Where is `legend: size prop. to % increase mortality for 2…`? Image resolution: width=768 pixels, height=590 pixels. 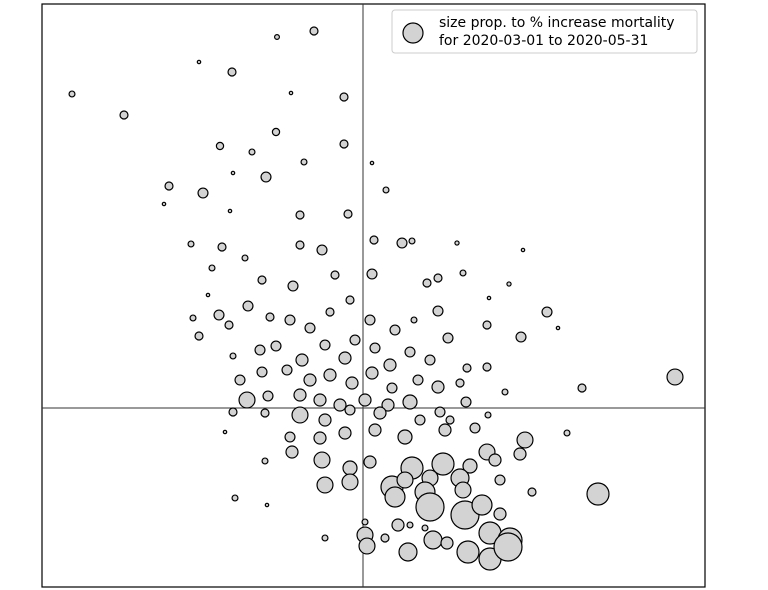 legend: size prop. to % increase mortality for 2… is located at coordinates (544, 31).